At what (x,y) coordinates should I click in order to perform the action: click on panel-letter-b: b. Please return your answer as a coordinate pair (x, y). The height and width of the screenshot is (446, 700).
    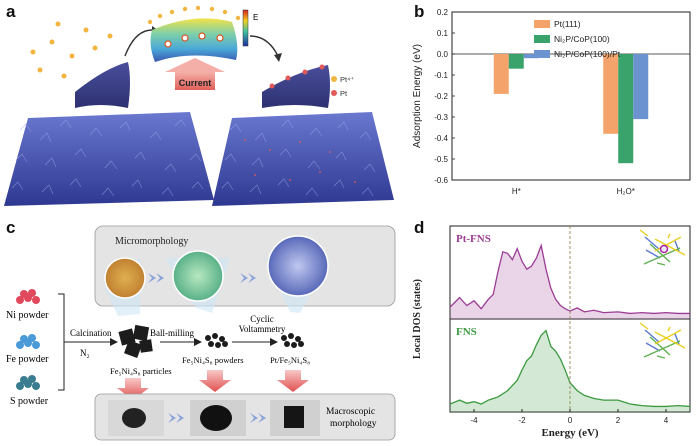
    Looking at the image, I should click on (419, 11).